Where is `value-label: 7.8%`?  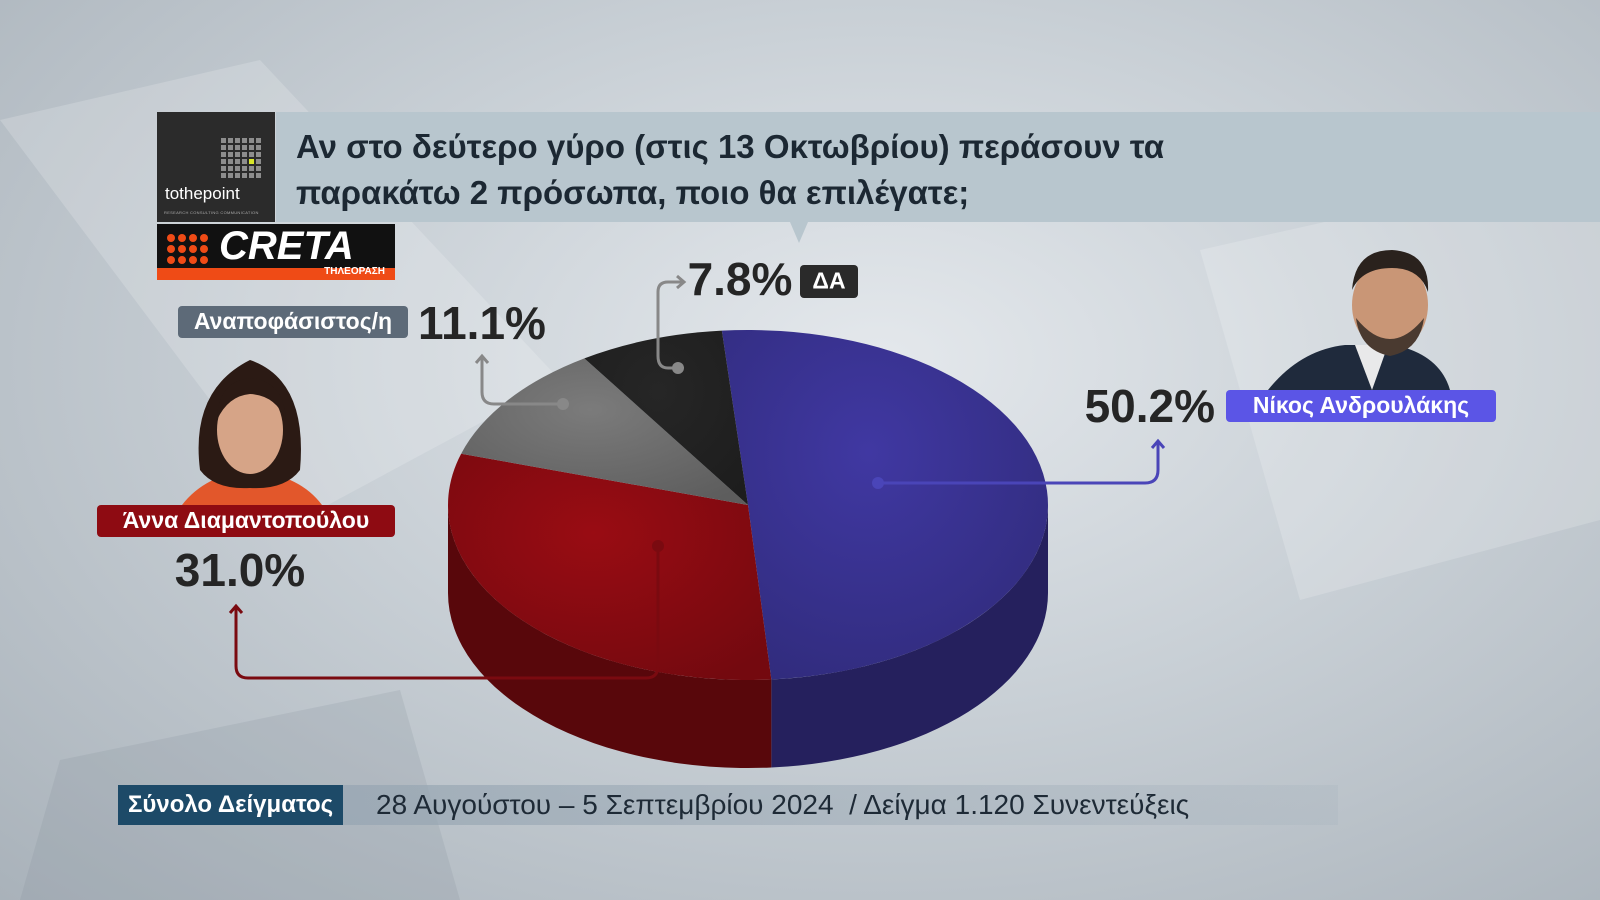
value-label: 7.8% is located at coordinates (740, 279).